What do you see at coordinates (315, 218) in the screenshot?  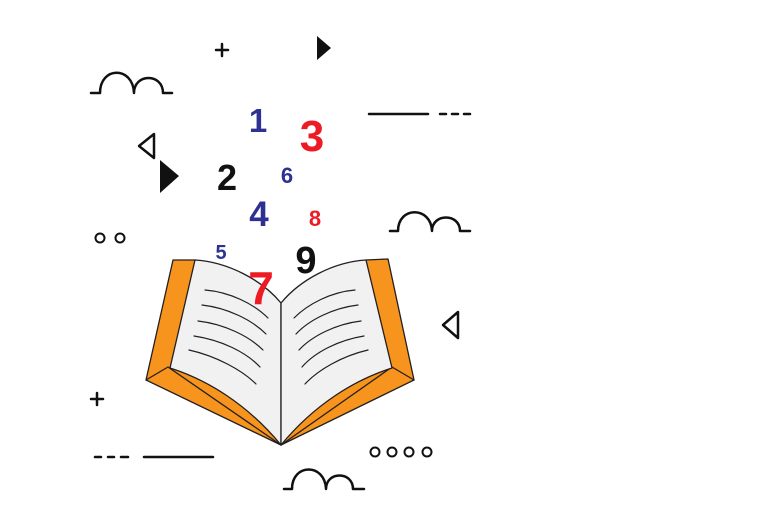 I see `digit-8: 8` at bounding box center [315, 218].